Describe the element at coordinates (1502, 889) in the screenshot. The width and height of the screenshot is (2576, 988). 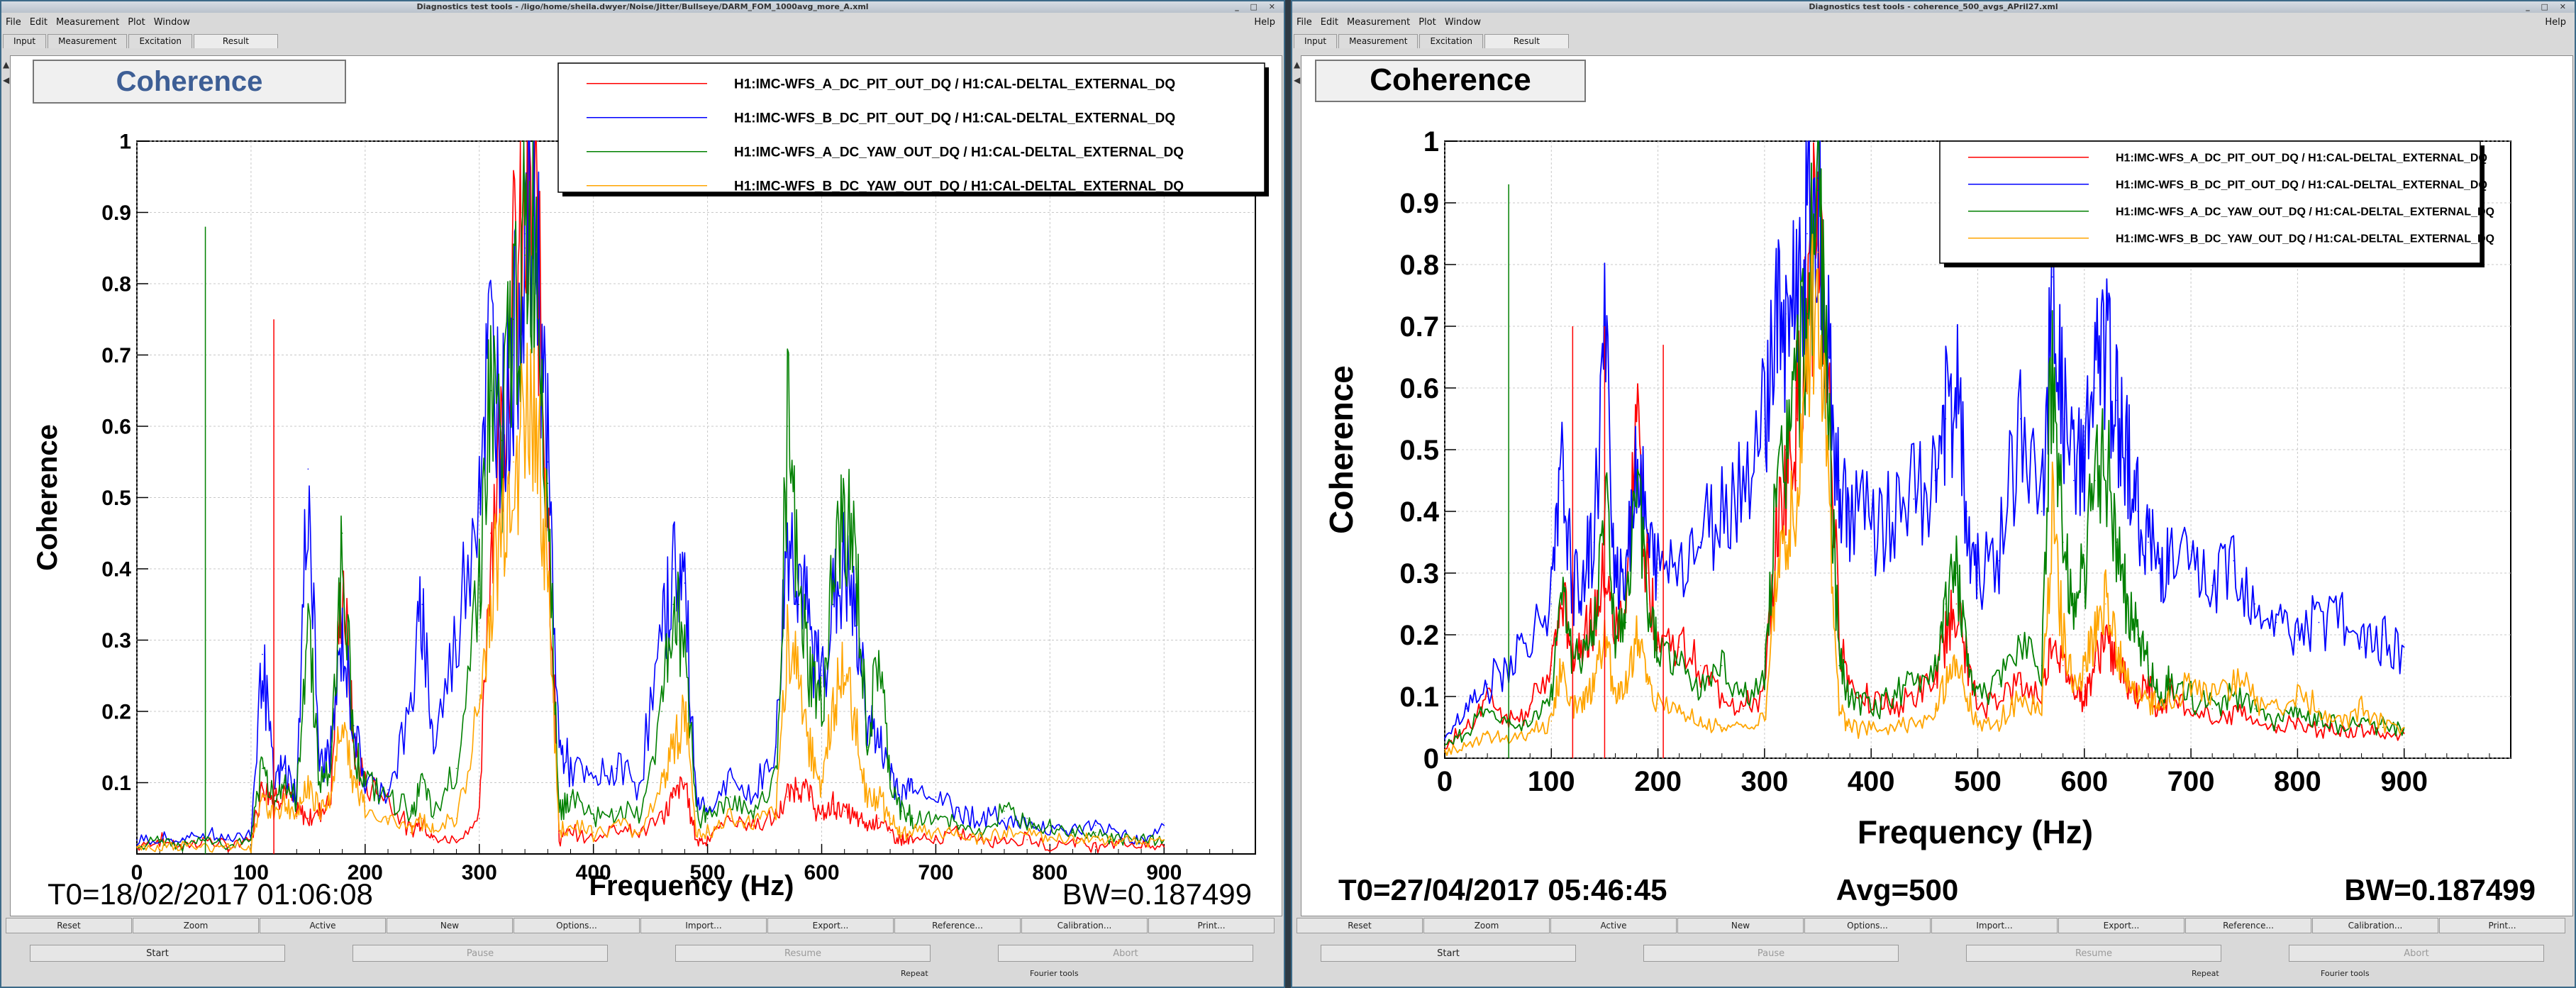
I see `footer-t0: T0=27/04/2017 05:46:45` at that location.